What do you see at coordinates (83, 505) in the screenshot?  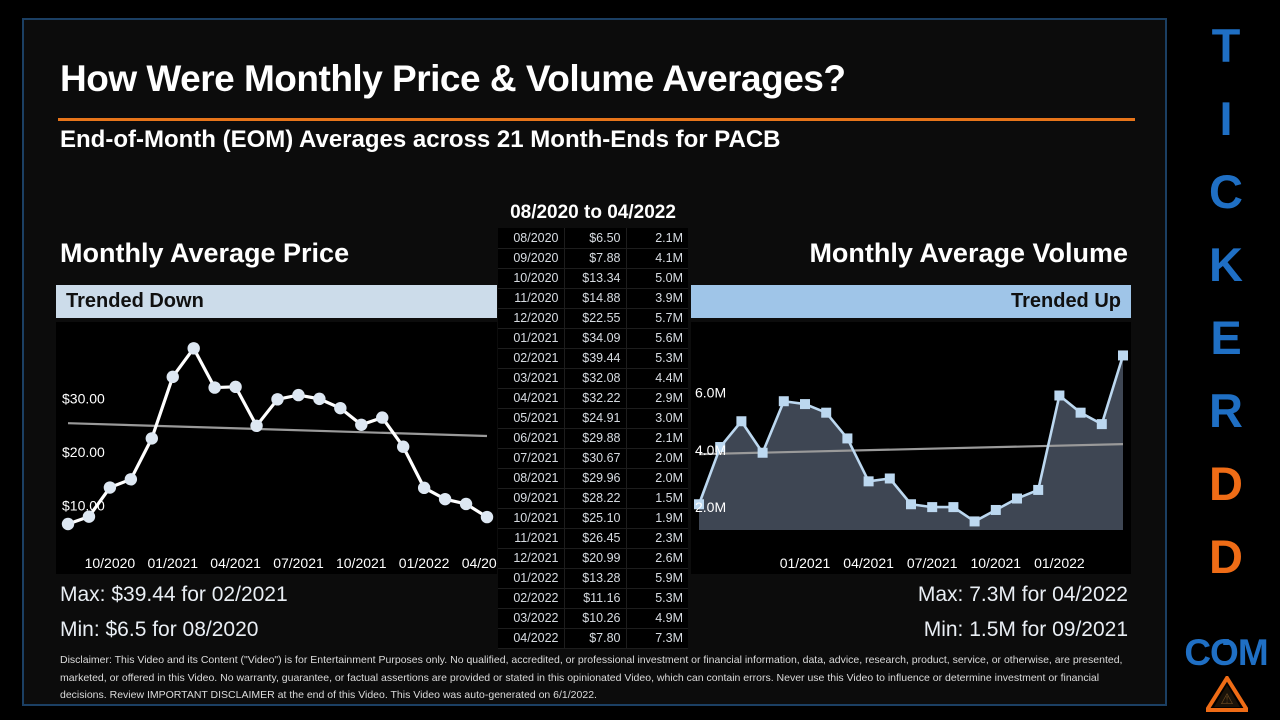 I see `svg-text: $10.00` at bounding box center [83, 505].